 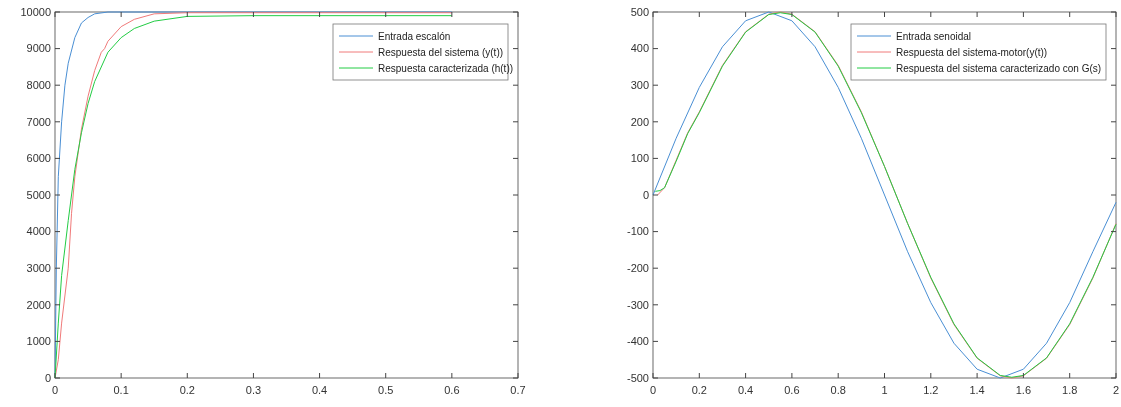 What do you see at coordinates (639, 158) in the screenshot?
I see `y-tick-label: 100` at bounding box center [639, 158].